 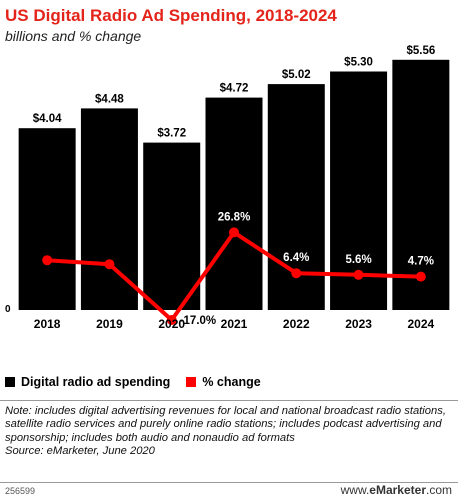 I want to click on legend: Digital radio ad spending % change, so click(x=141, y=382).